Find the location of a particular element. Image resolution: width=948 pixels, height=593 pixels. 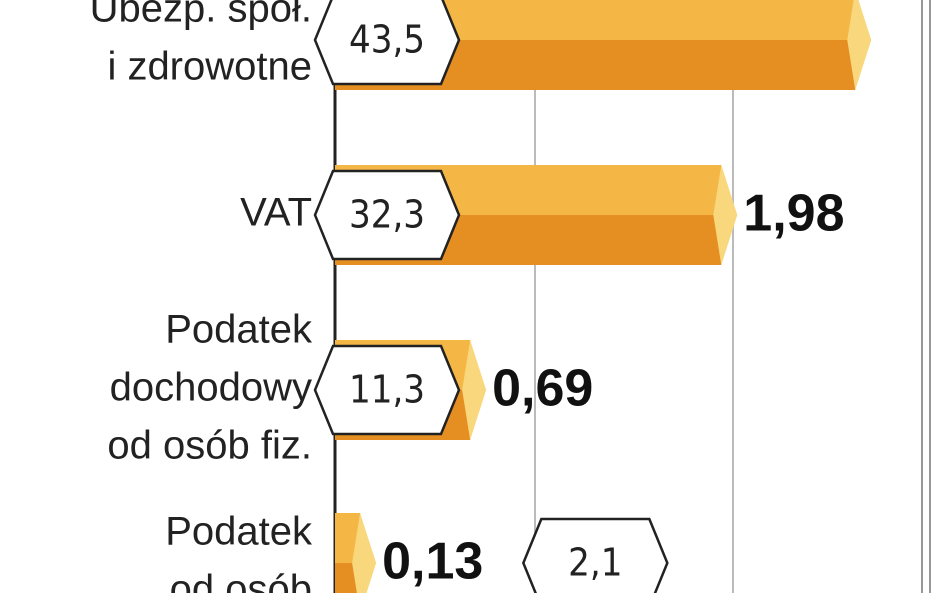

amount-label: 0,13 is located at coordinates (432, 562).